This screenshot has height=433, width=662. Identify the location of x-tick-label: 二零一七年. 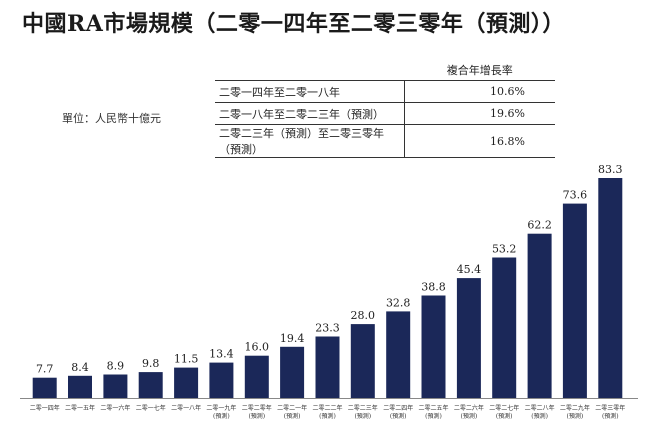
(151, 408).